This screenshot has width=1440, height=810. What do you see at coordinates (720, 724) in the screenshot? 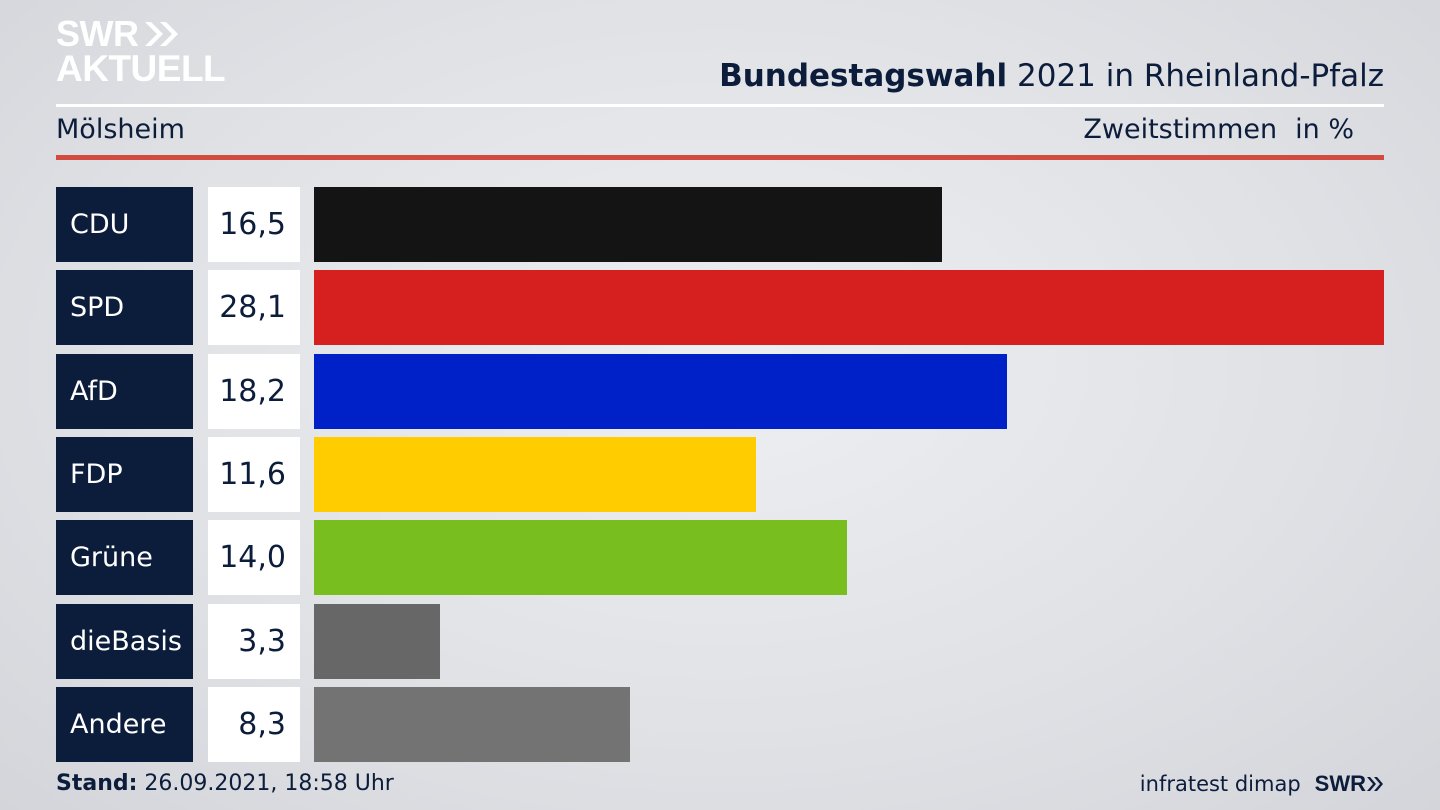
I see `bar-row: Andere 8,3` at bounding box center [720, 724].